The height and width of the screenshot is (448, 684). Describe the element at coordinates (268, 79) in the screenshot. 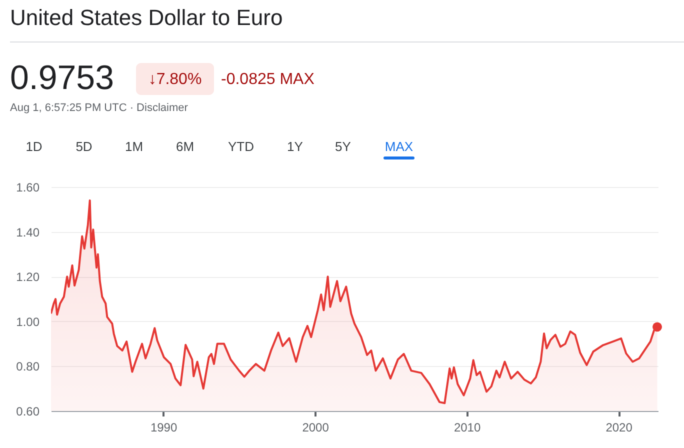

I see `text: -0.0825 MAX` at that location.